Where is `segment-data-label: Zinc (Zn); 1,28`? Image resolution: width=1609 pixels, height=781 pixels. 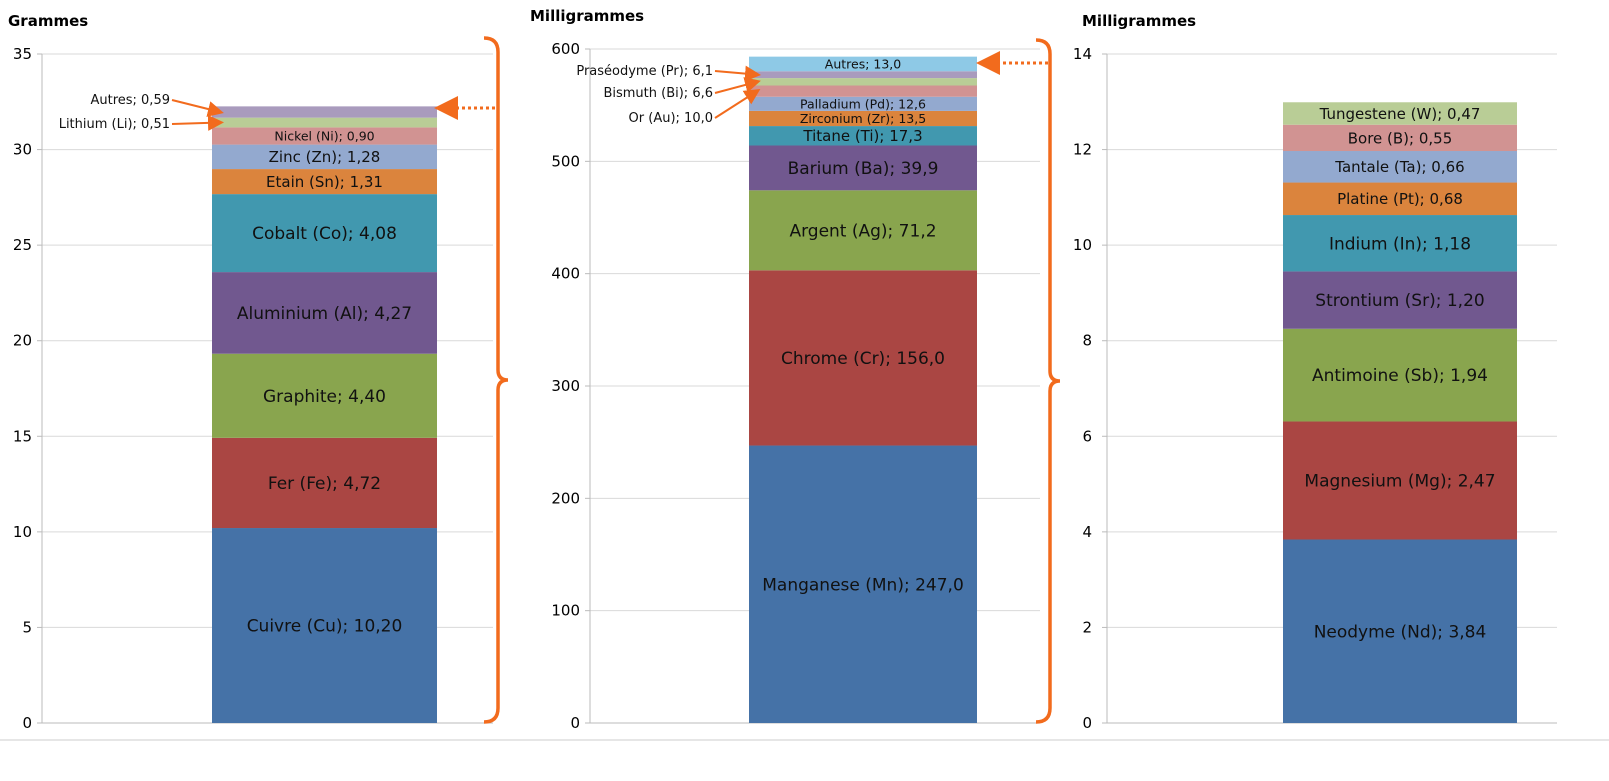
segment-data-label: Zinc (Zn); 1,28 is located at coordinates (325, 157).